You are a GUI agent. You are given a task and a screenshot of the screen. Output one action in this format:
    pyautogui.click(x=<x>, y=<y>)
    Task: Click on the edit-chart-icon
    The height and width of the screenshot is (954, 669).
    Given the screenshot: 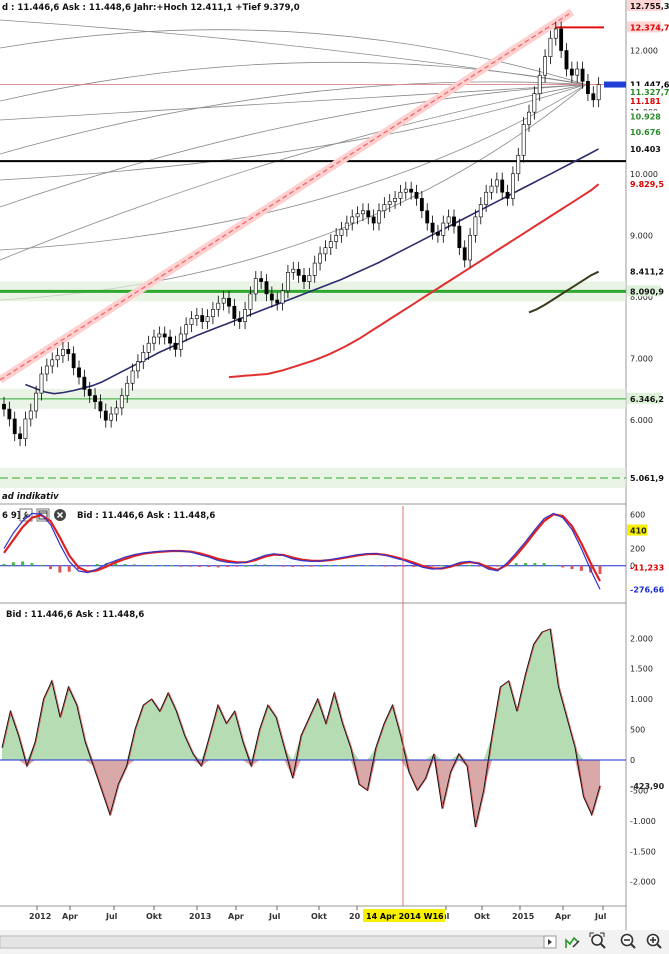 What is the action you would take?
    pyautogui.click(x=572, y=942)
    